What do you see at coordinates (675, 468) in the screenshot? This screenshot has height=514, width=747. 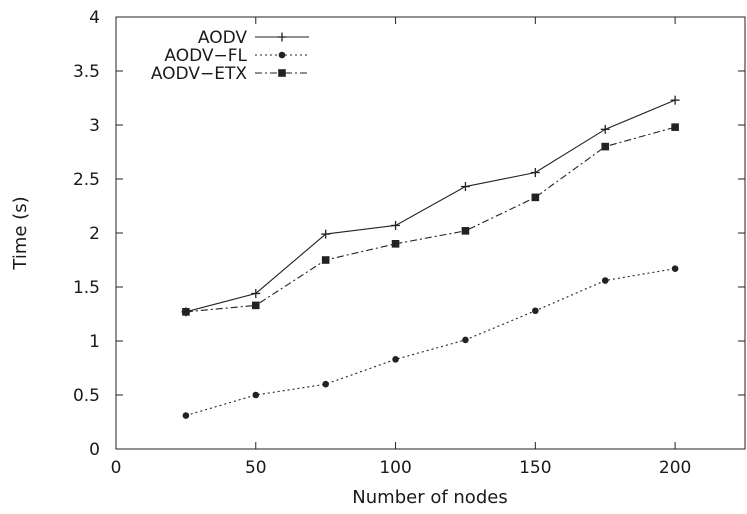 I see `x-tick-label: 200` at bounding box center [675, 468].